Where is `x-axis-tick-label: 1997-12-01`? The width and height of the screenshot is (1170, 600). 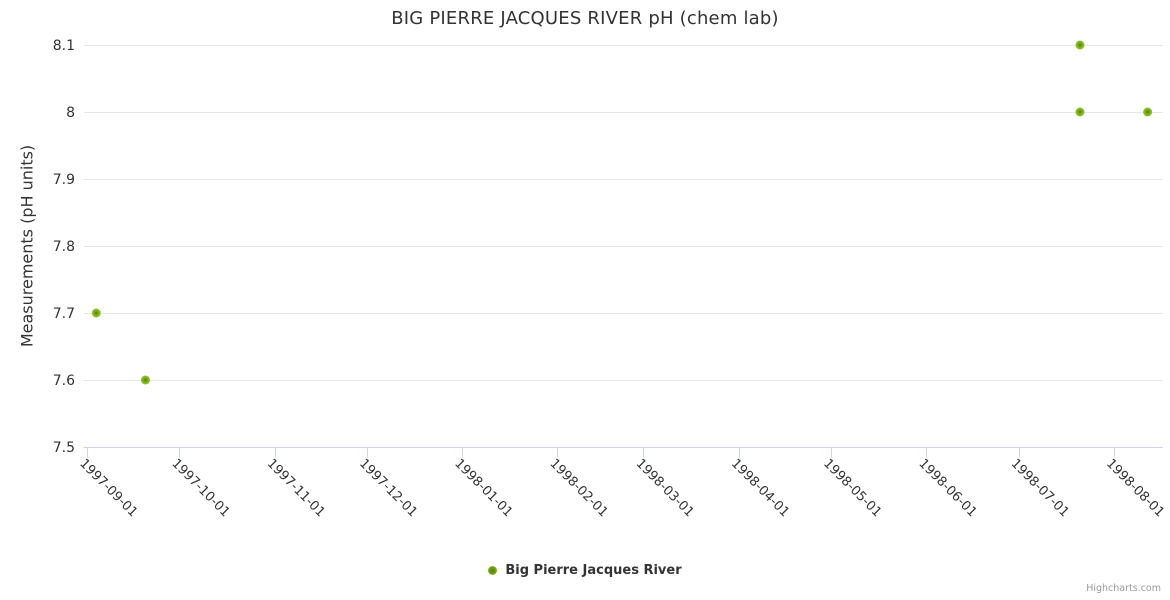
x-axis-tick-label: 1997-12-01 is located at coordinates (388, 488).